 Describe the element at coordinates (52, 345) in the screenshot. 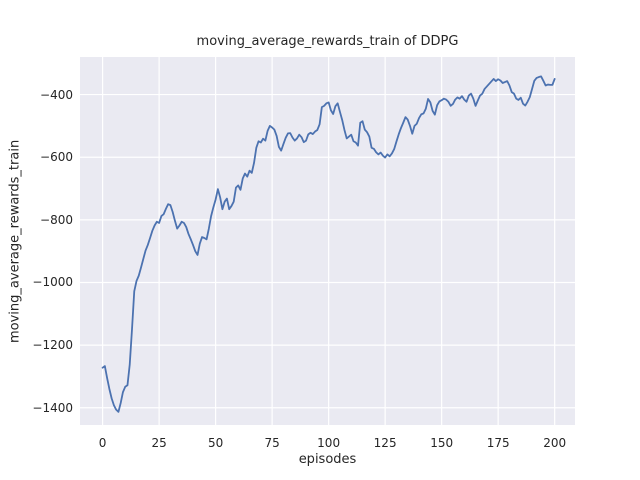

I see `y-tick-label: −1200` at that location.